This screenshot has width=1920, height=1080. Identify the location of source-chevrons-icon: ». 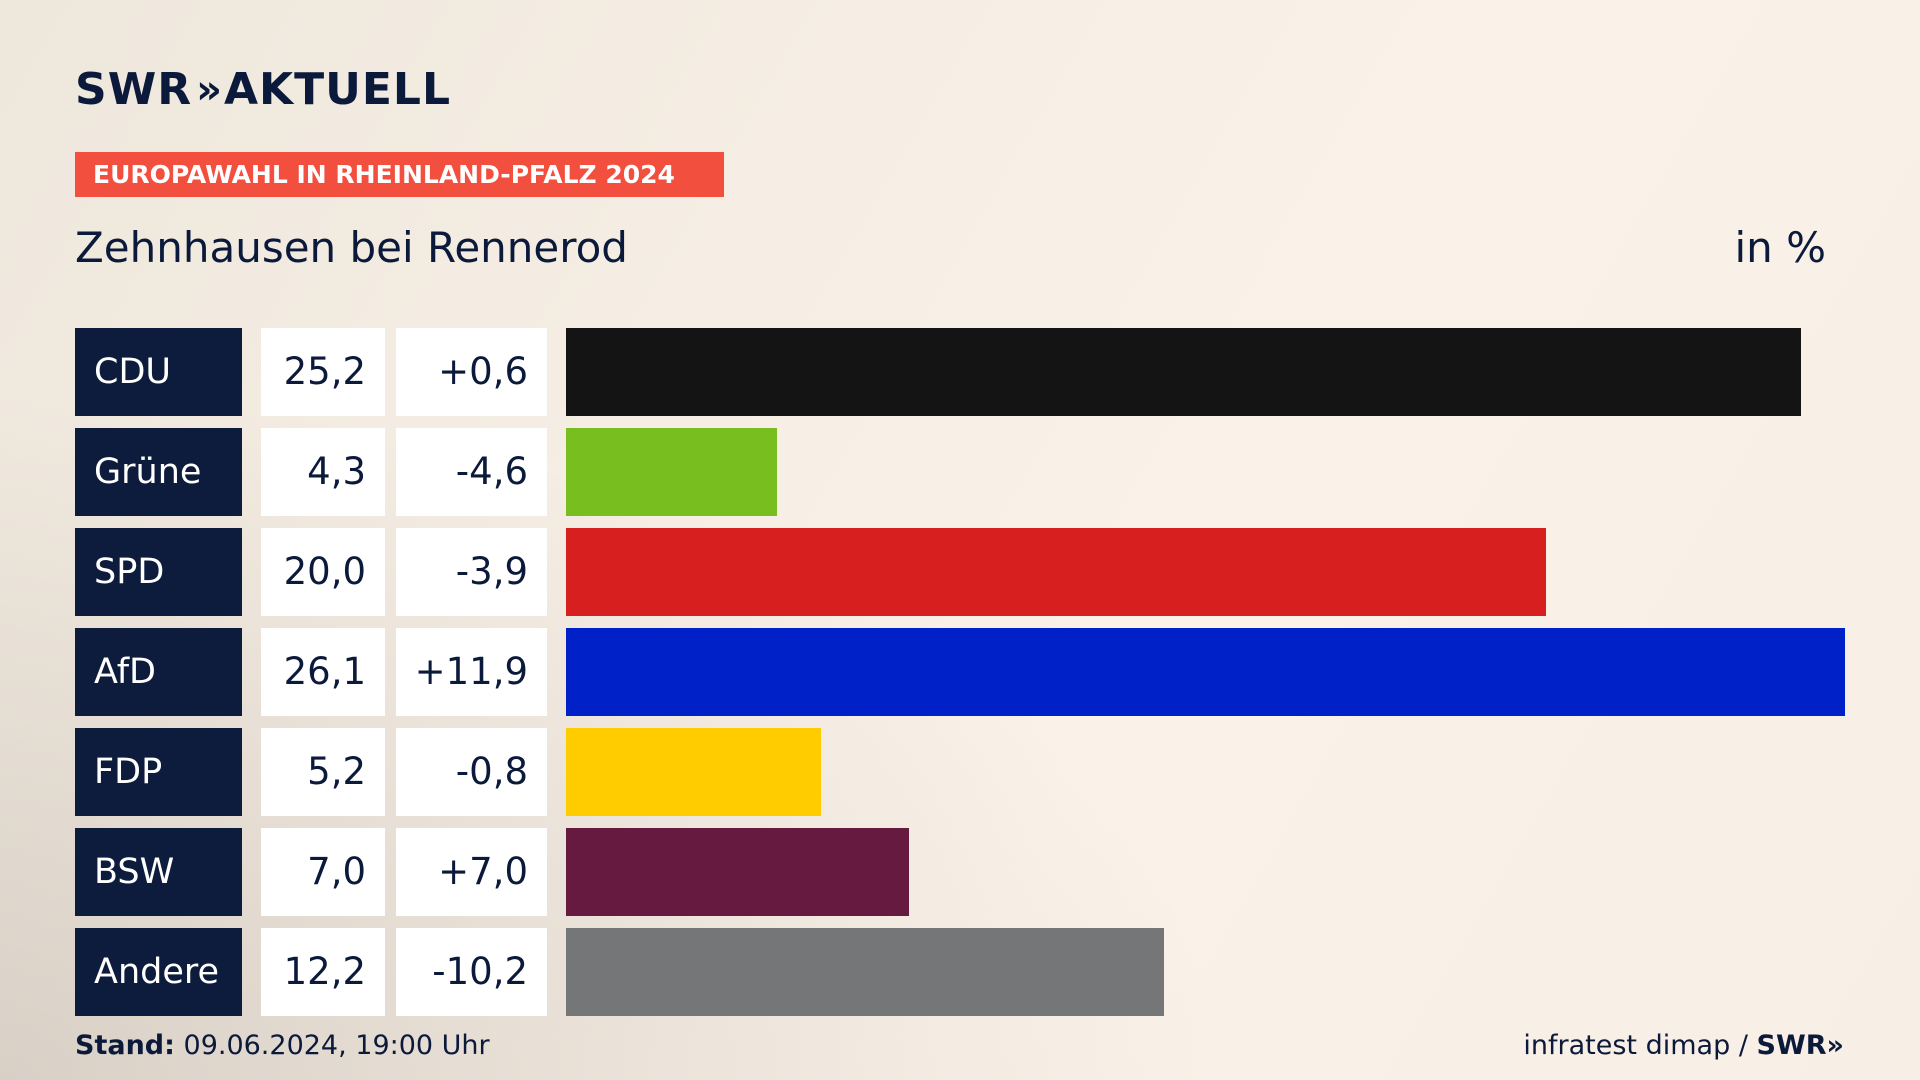
(1835, 1045).